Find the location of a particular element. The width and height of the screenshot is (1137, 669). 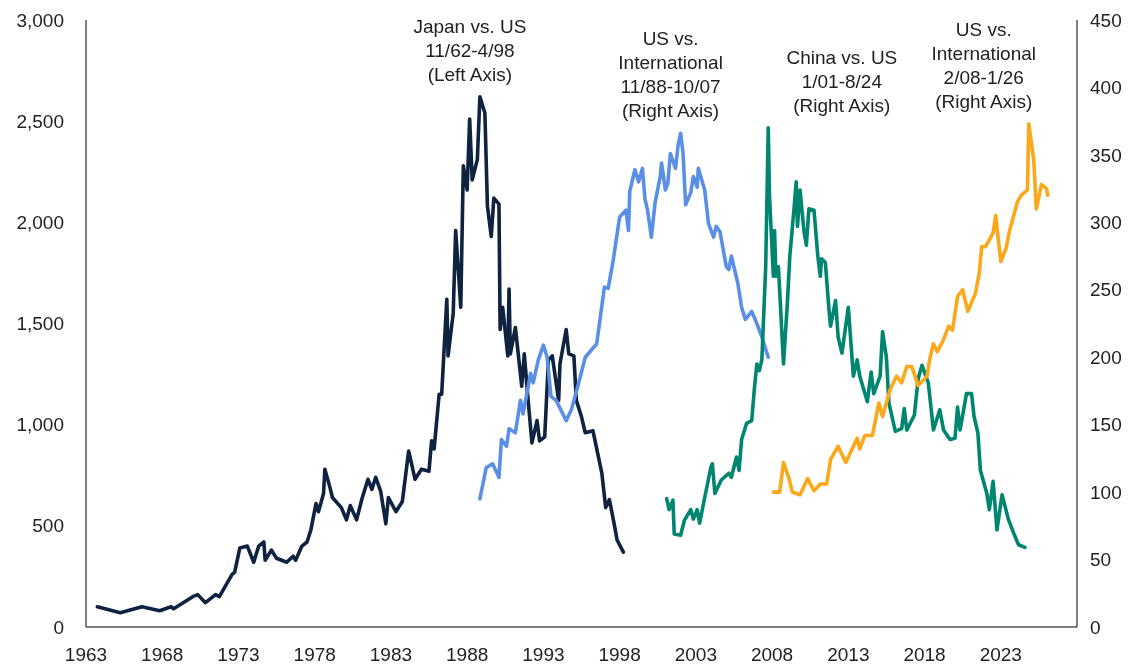

x-tick-label: 2023 is located at coordinates (1000, 654).